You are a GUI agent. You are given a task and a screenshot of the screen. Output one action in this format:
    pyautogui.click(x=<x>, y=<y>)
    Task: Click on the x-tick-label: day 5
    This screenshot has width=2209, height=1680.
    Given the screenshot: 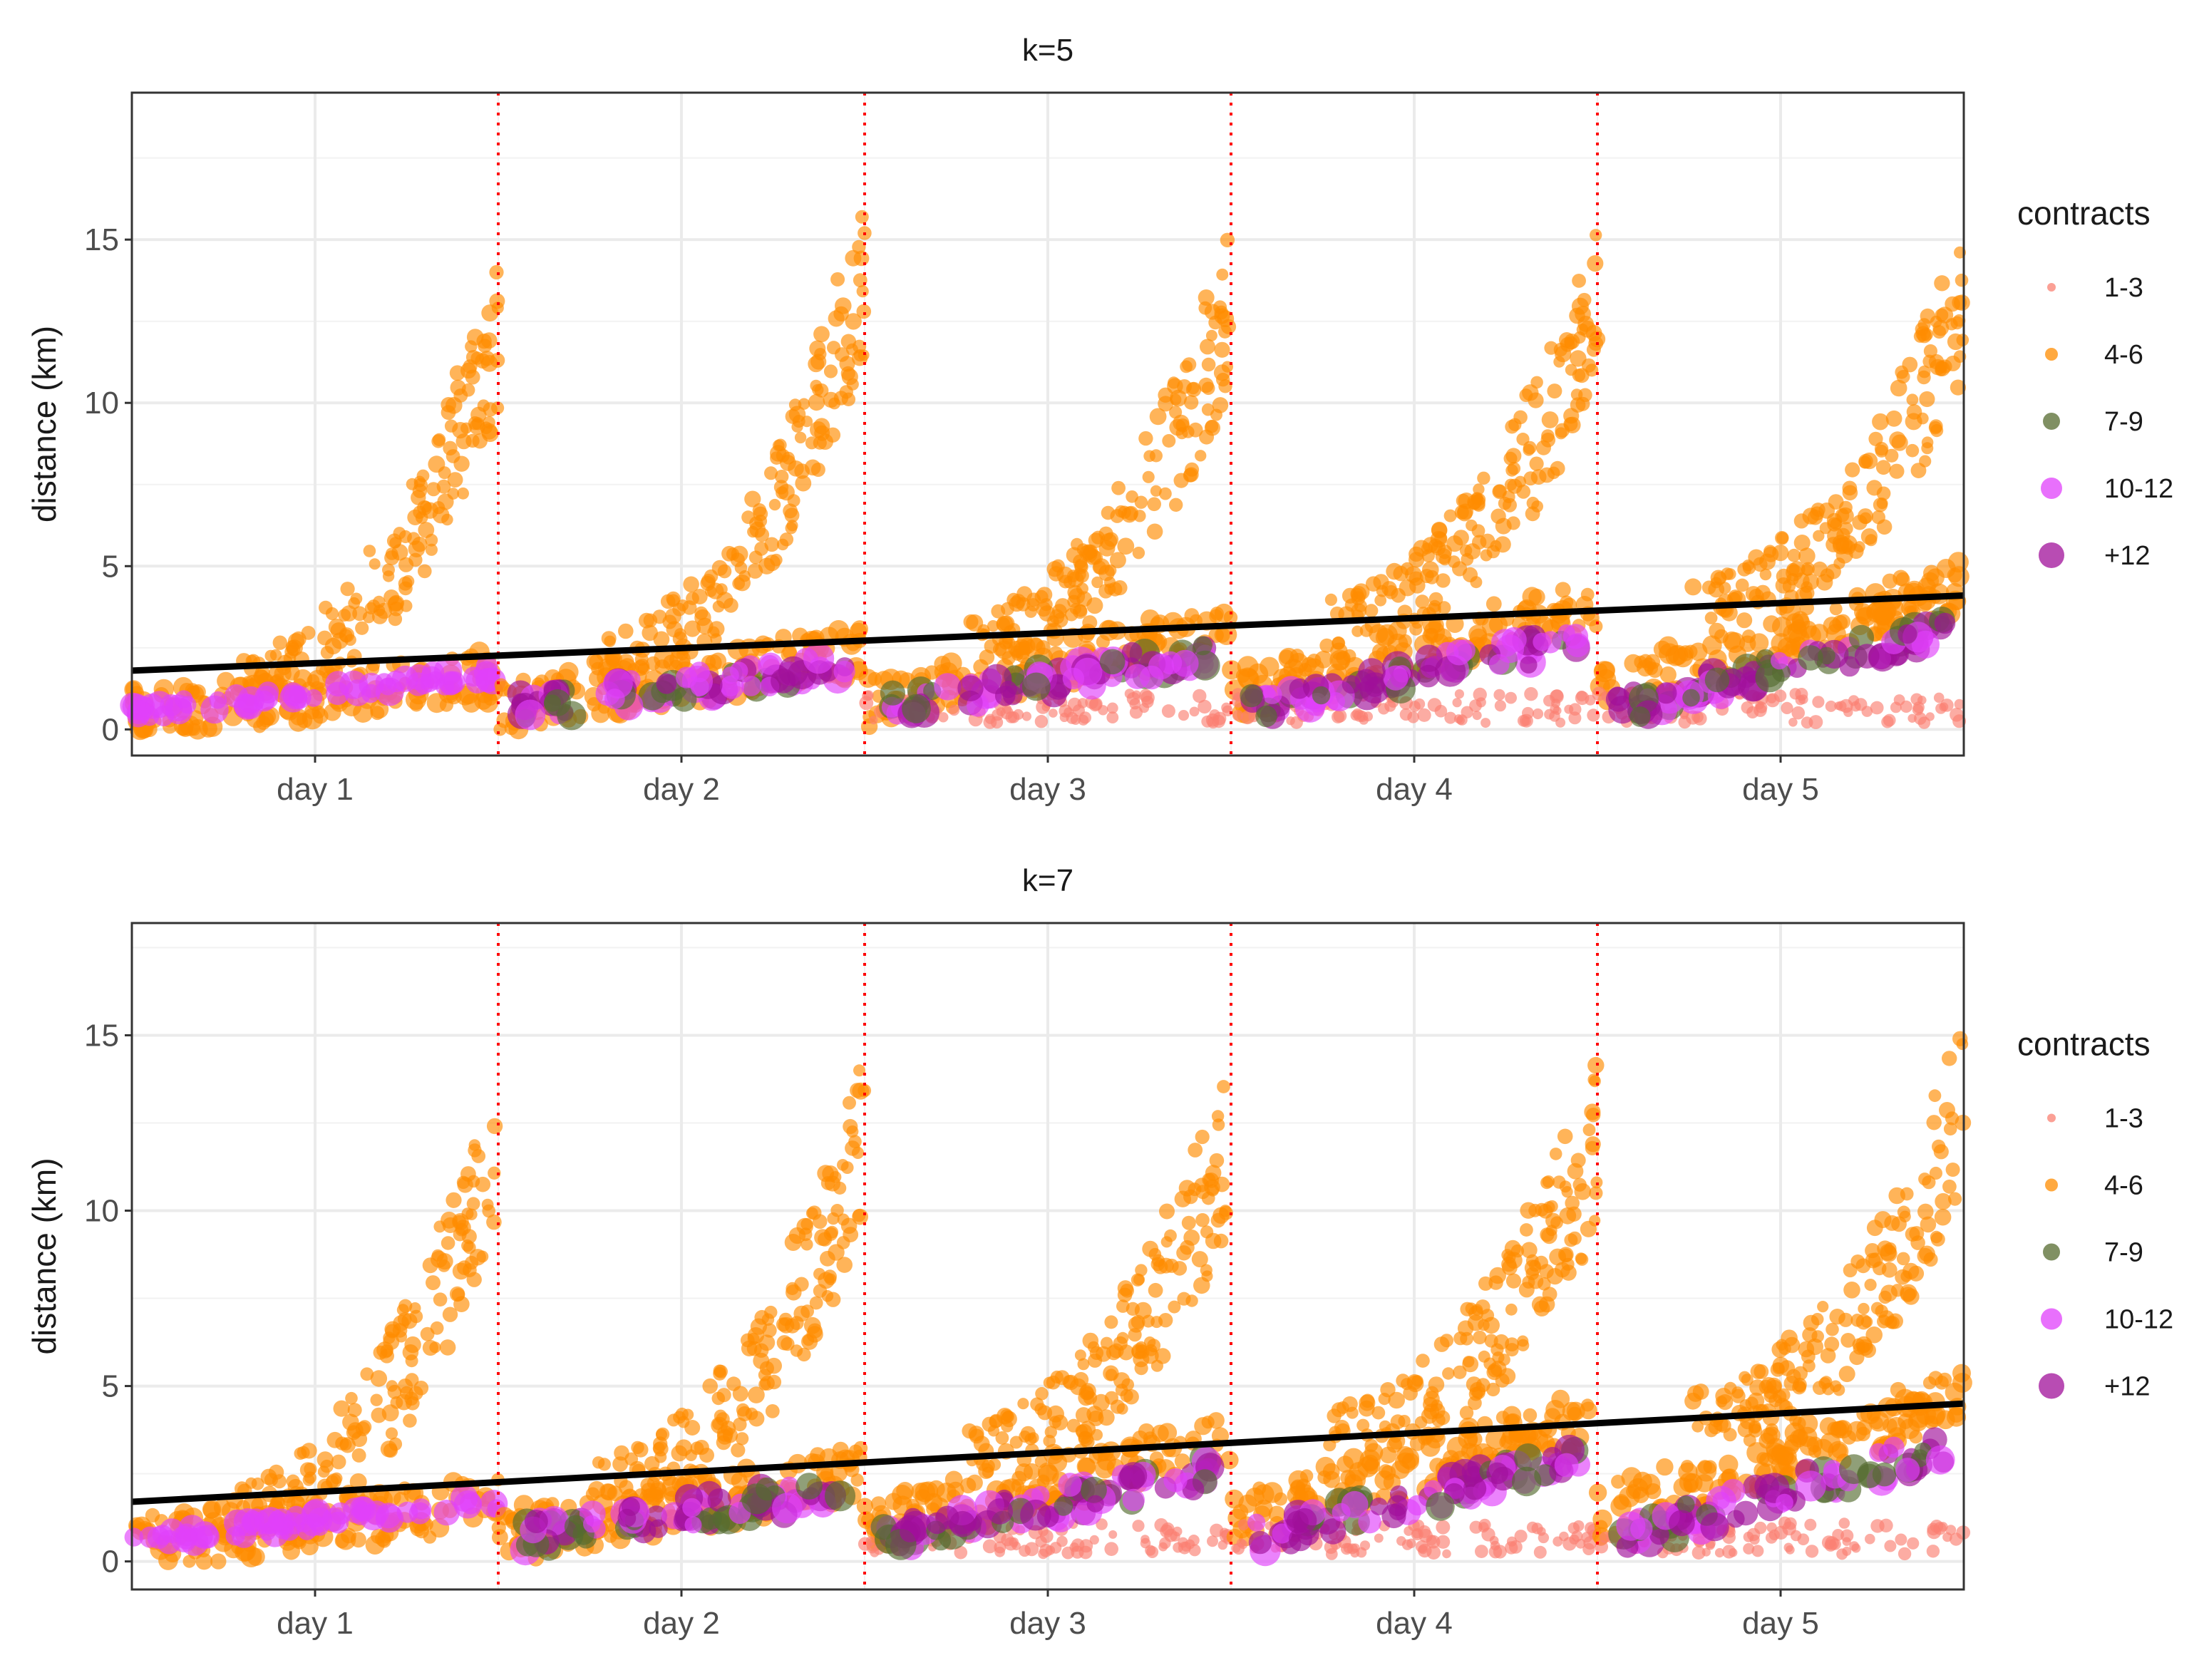 What is the action you would take?
    pyautogui.click(x=1780, y=1623)
    